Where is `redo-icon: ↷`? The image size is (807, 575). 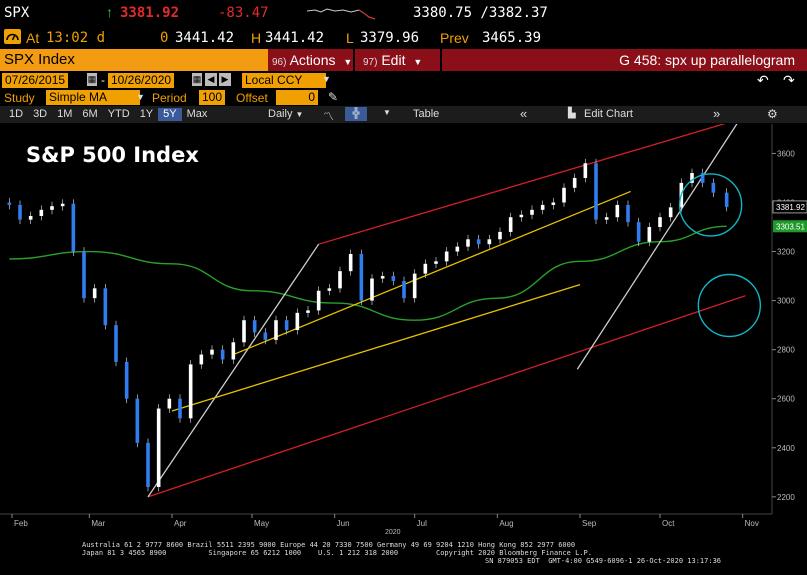 redo-icon: ↷ is located at coordinates (789, 80).